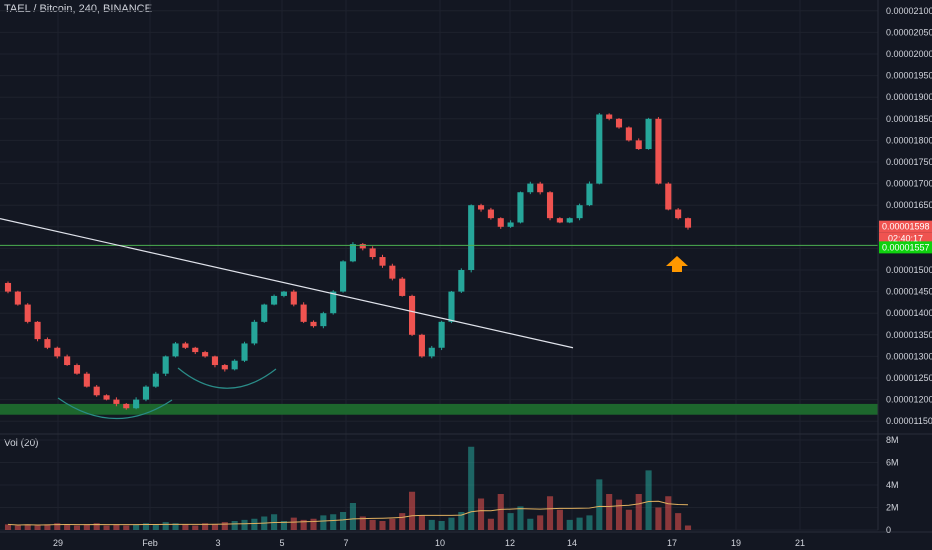 The width and height of the screenshot is (932, 550). Describe the element at coordinates (909, 335) in the screenshot. I see `price-tick-label: 0.00001350` at that location.